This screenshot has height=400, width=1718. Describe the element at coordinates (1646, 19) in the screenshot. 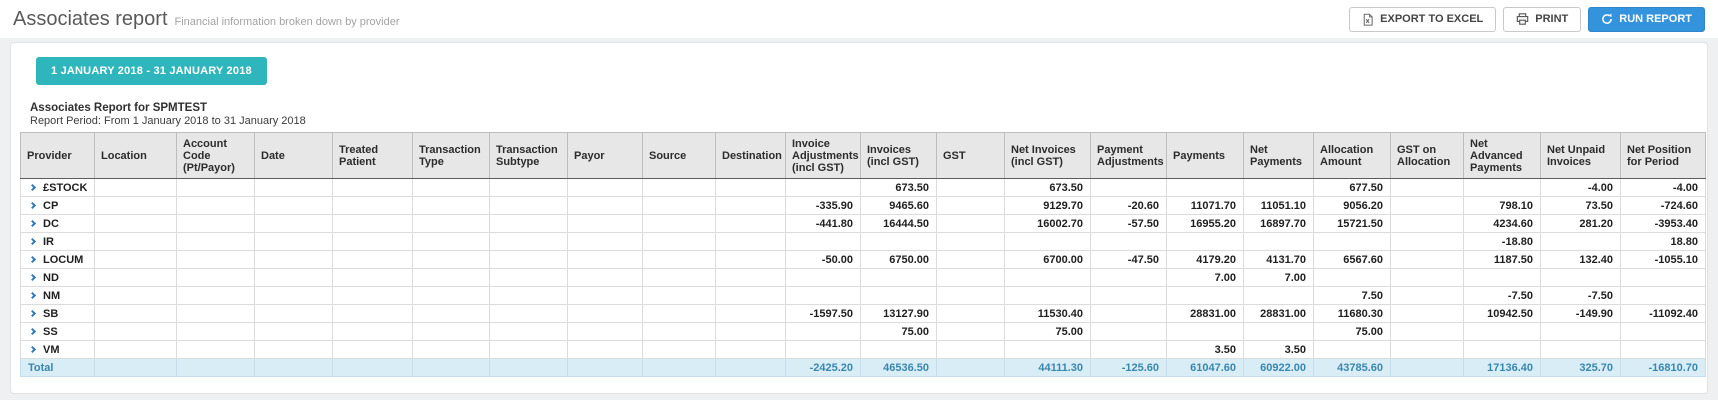

I see `run-report-button: RUN REPORT` at that location.